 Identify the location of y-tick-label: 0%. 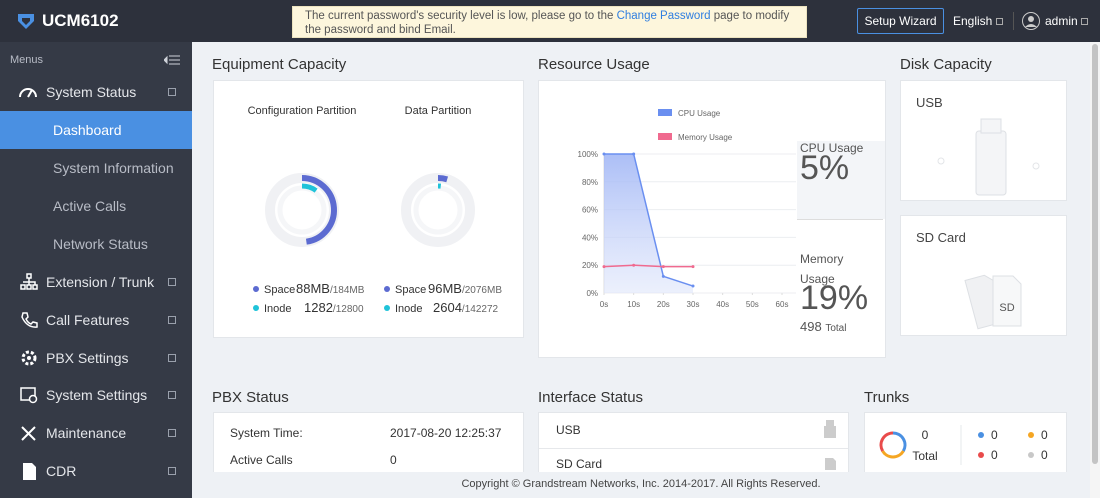
(592, 293).